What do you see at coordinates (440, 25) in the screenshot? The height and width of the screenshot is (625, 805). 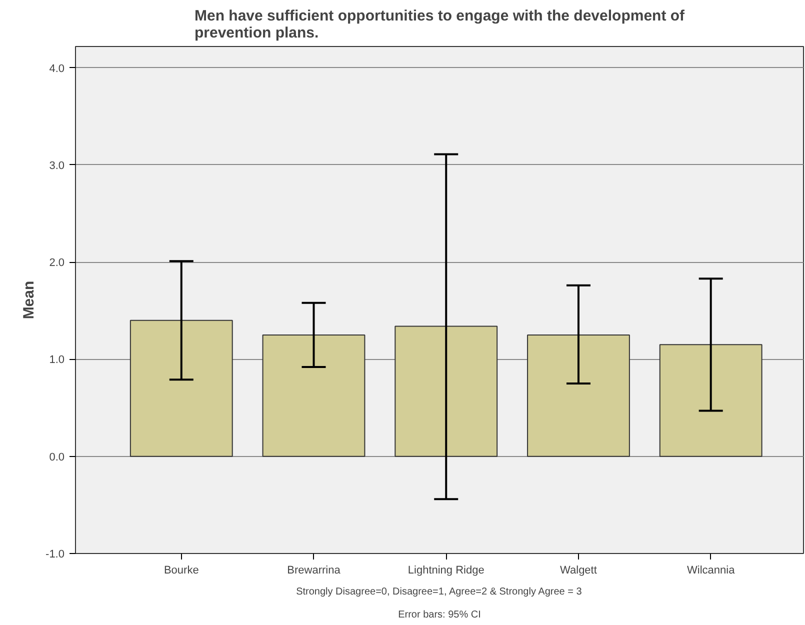 I see `chart-title: Men have sufficient opportunities to engage with the development of prevention plans.` at bounding box center [440, 25].